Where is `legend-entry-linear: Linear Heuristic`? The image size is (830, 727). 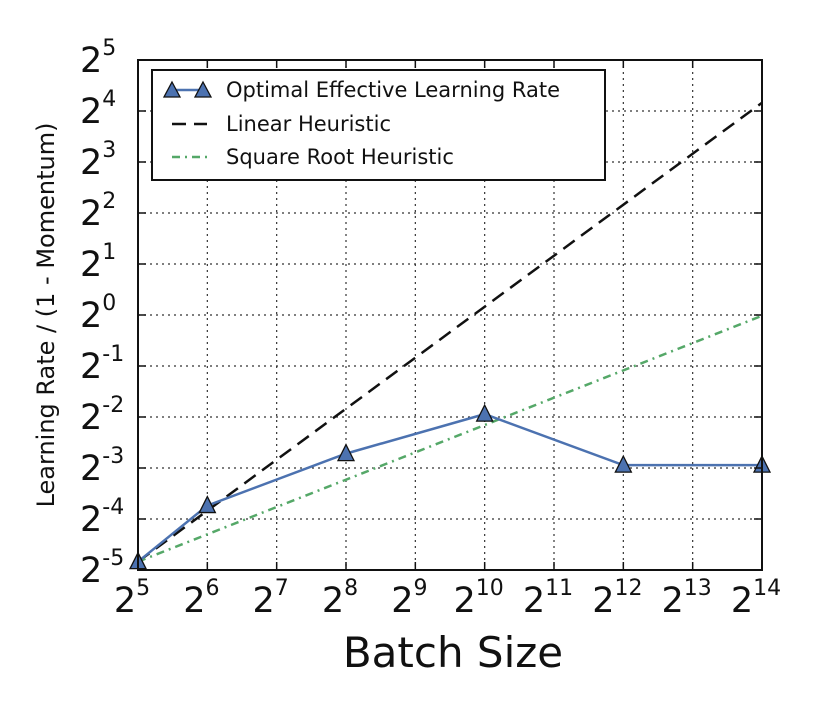
legend-entry-linear: Linear Heuristic is located at coordinates (281, 124).